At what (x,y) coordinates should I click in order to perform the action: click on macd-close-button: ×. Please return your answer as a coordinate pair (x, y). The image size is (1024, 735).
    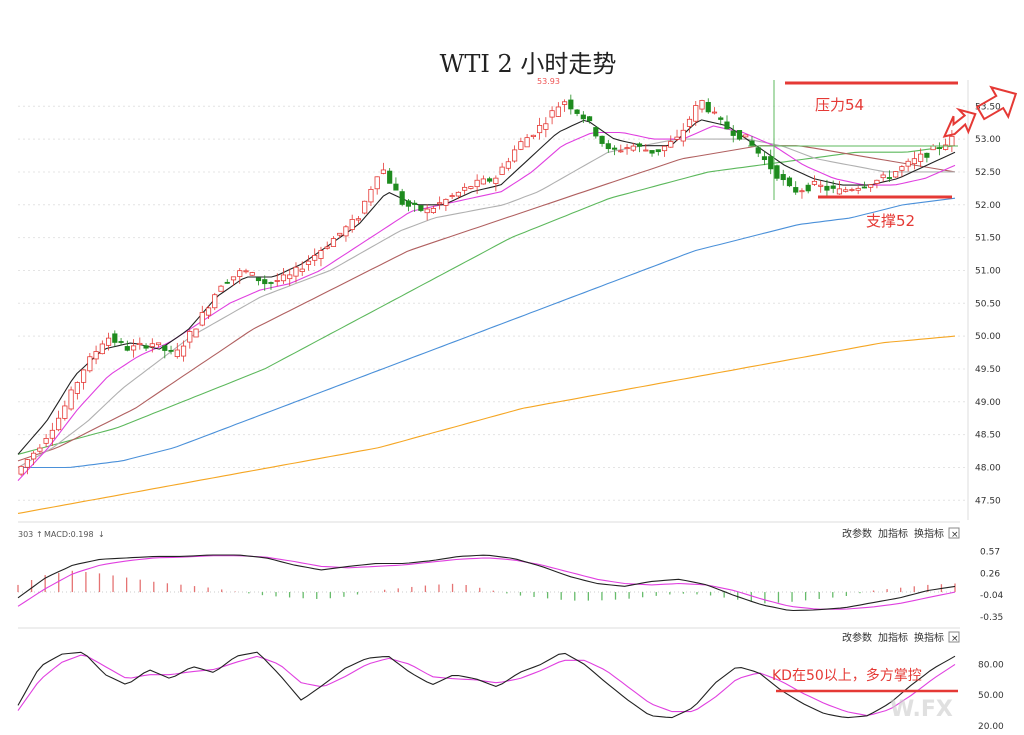
    Looking at the image, I should click on (954, 533).